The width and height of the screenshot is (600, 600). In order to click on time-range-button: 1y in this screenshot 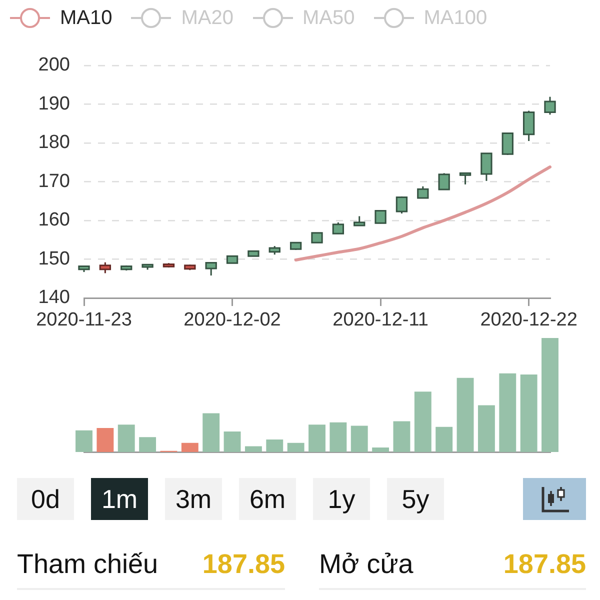, I will do `click(341, 499)`.